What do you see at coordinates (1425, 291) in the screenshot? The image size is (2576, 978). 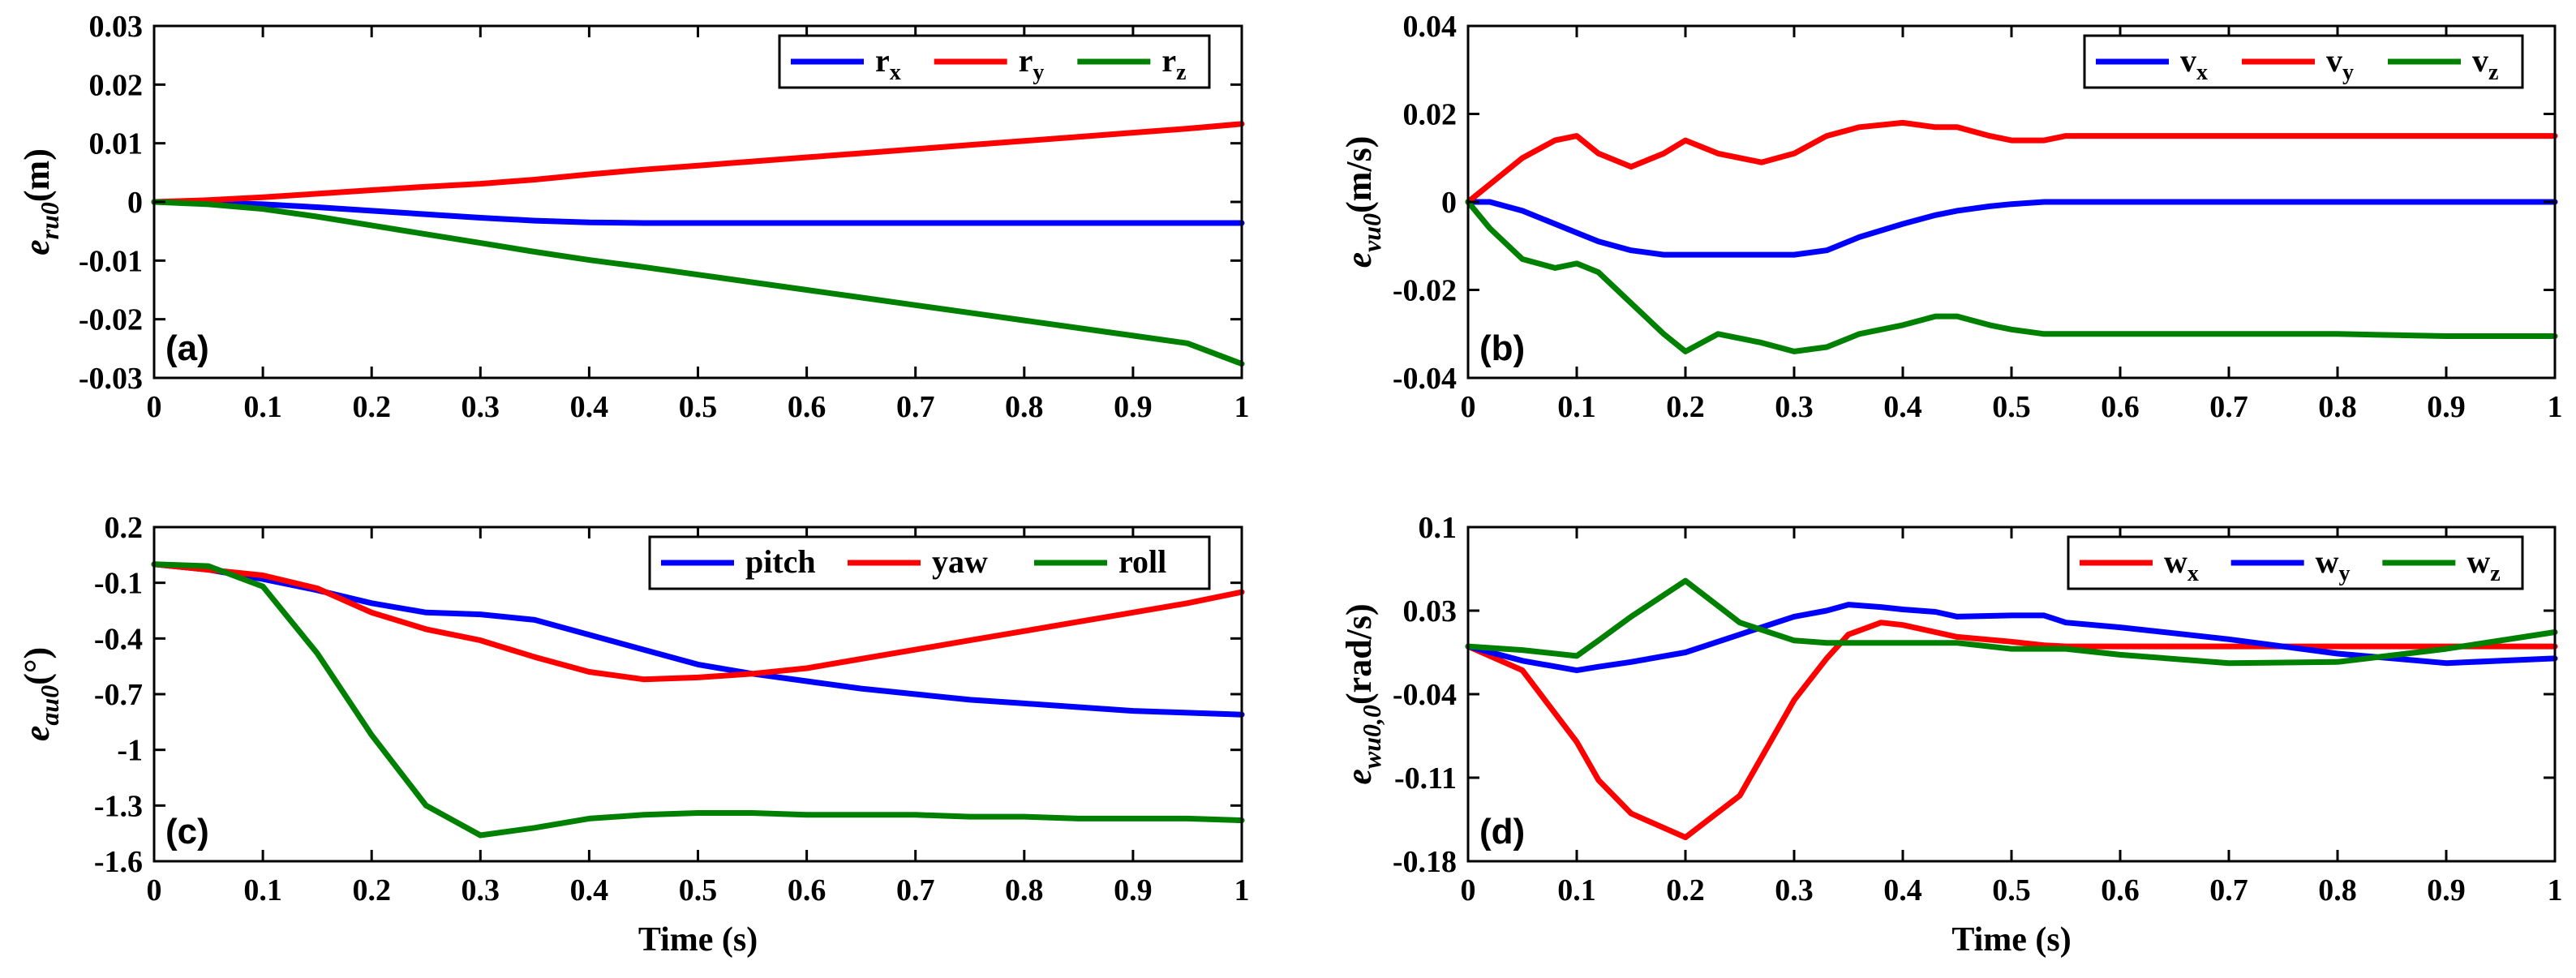 I see `y-tick-label: -0.02` at bounding box center [1425, 291].